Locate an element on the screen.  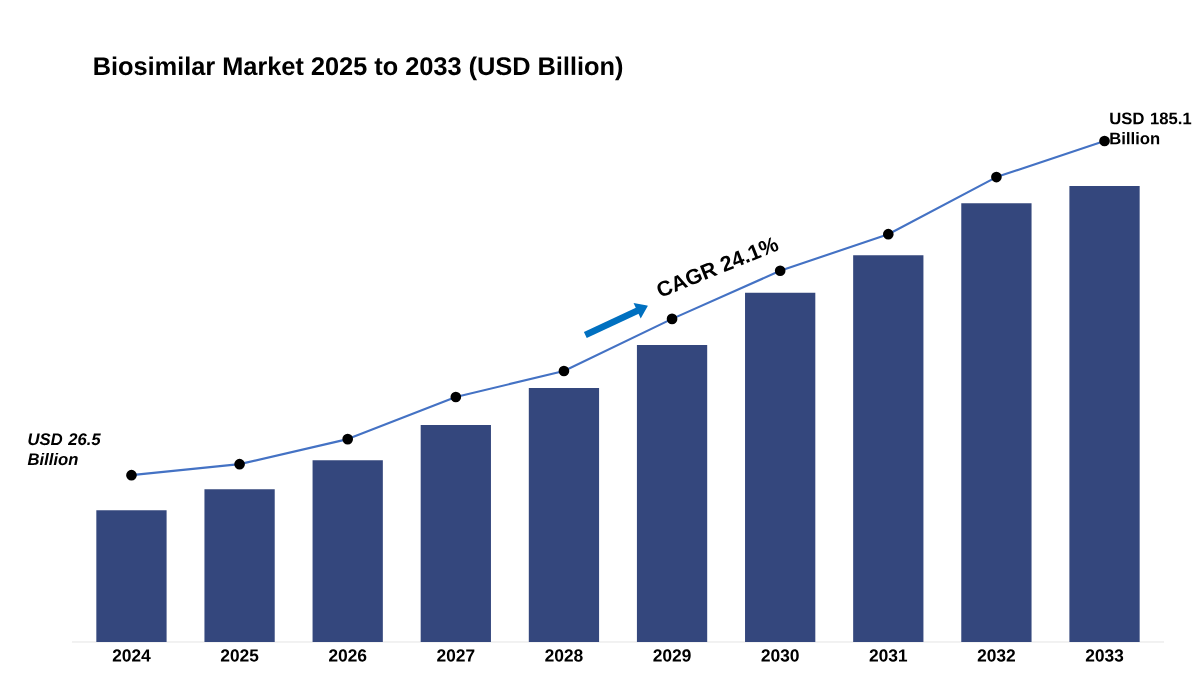
x-tick-label: 2025 is located at coordinates (239, 655).